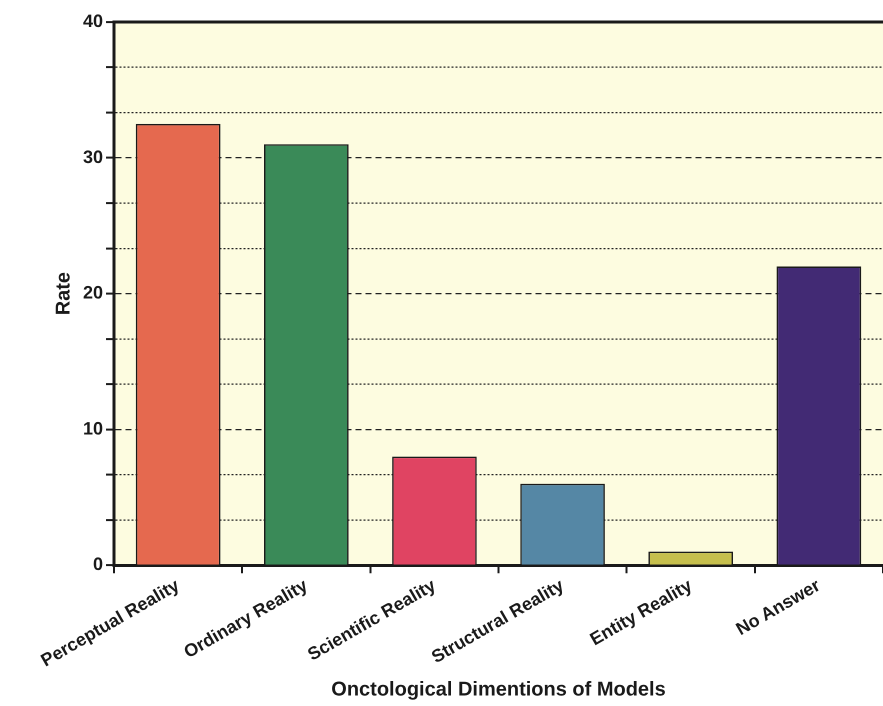  What do you see at coordinates (98, 564) in the screenshot?
I see `y-tick-label: 0` at bounding box center [98, 564].